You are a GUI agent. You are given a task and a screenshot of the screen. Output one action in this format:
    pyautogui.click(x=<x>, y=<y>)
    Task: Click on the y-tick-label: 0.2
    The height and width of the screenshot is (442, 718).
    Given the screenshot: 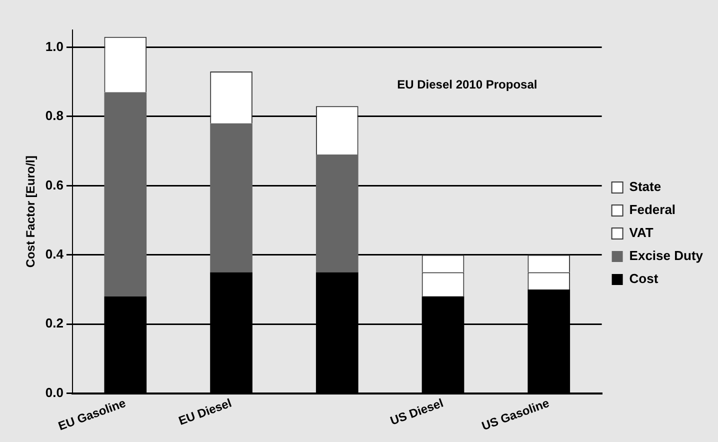 What is the action you would take?
    pyautogui.click(x=54, y=323)
    